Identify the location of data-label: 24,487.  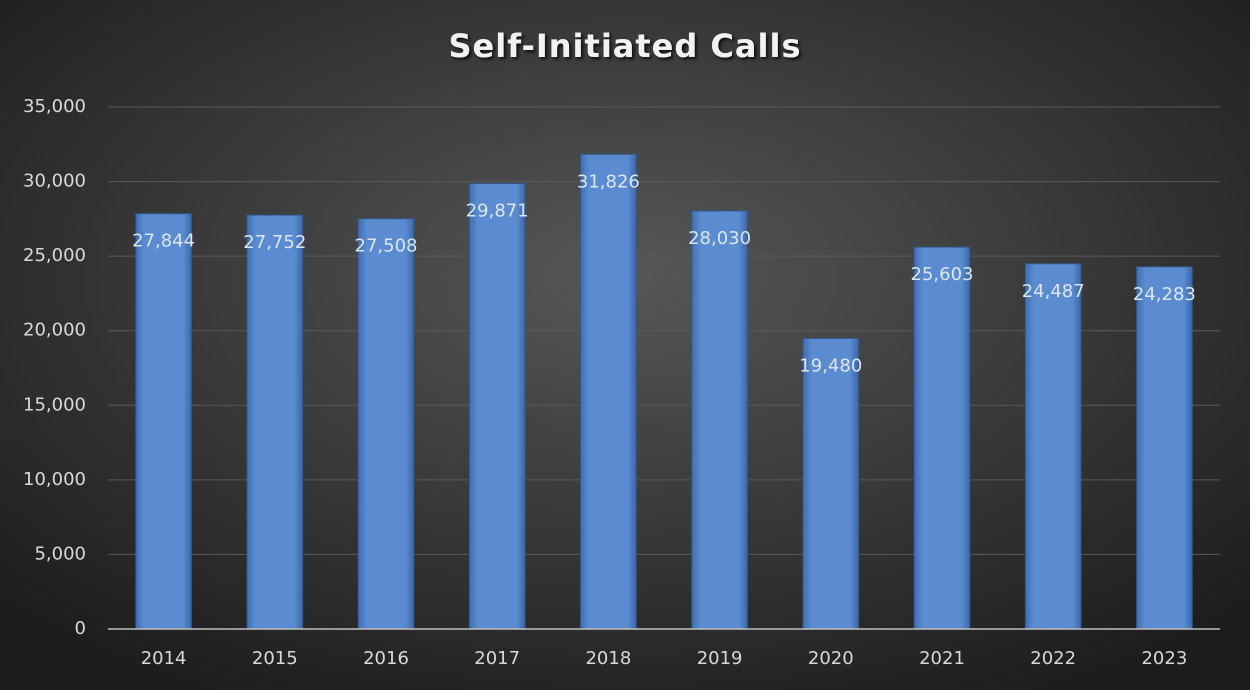
(1053, 291).